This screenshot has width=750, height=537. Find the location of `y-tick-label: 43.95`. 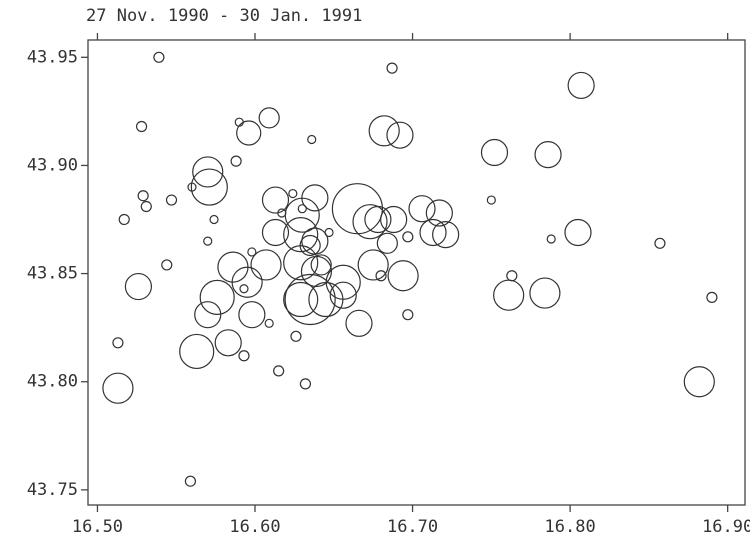

y-tick-label: 43.95 is located at coordinates (52, 57).